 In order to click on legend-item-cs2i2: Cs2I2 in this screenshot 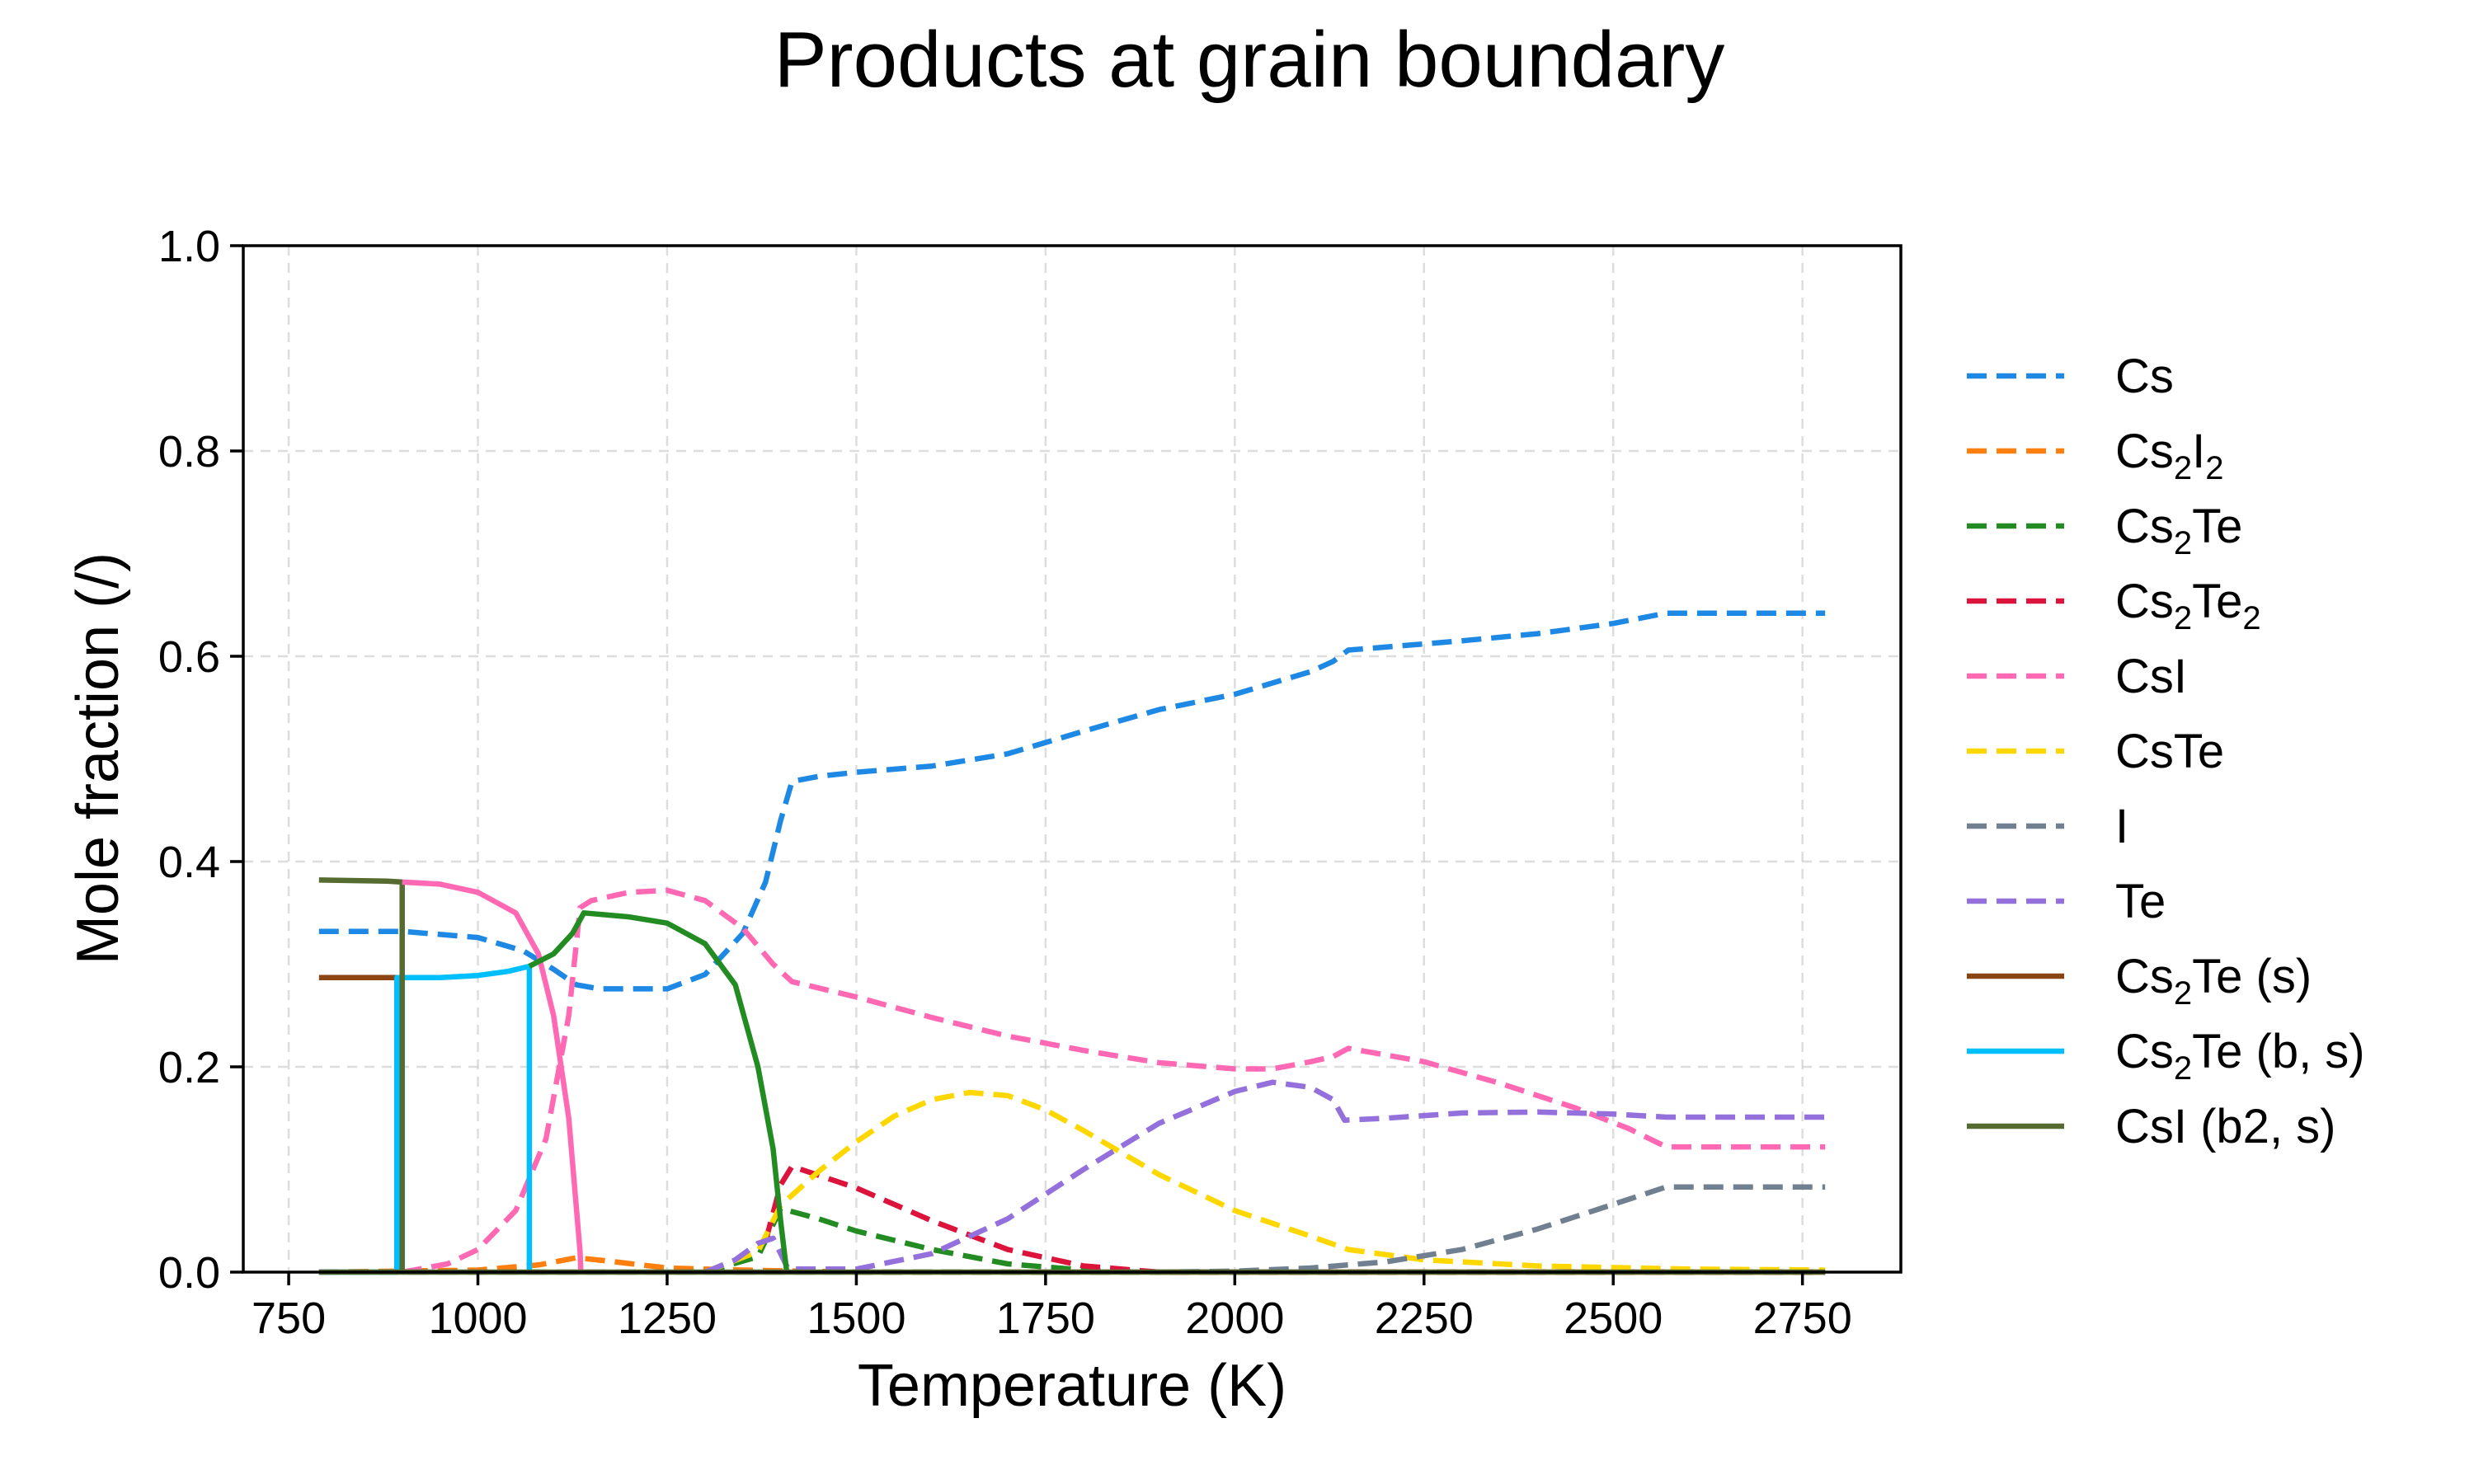, I will do `click(2095, 455)`.